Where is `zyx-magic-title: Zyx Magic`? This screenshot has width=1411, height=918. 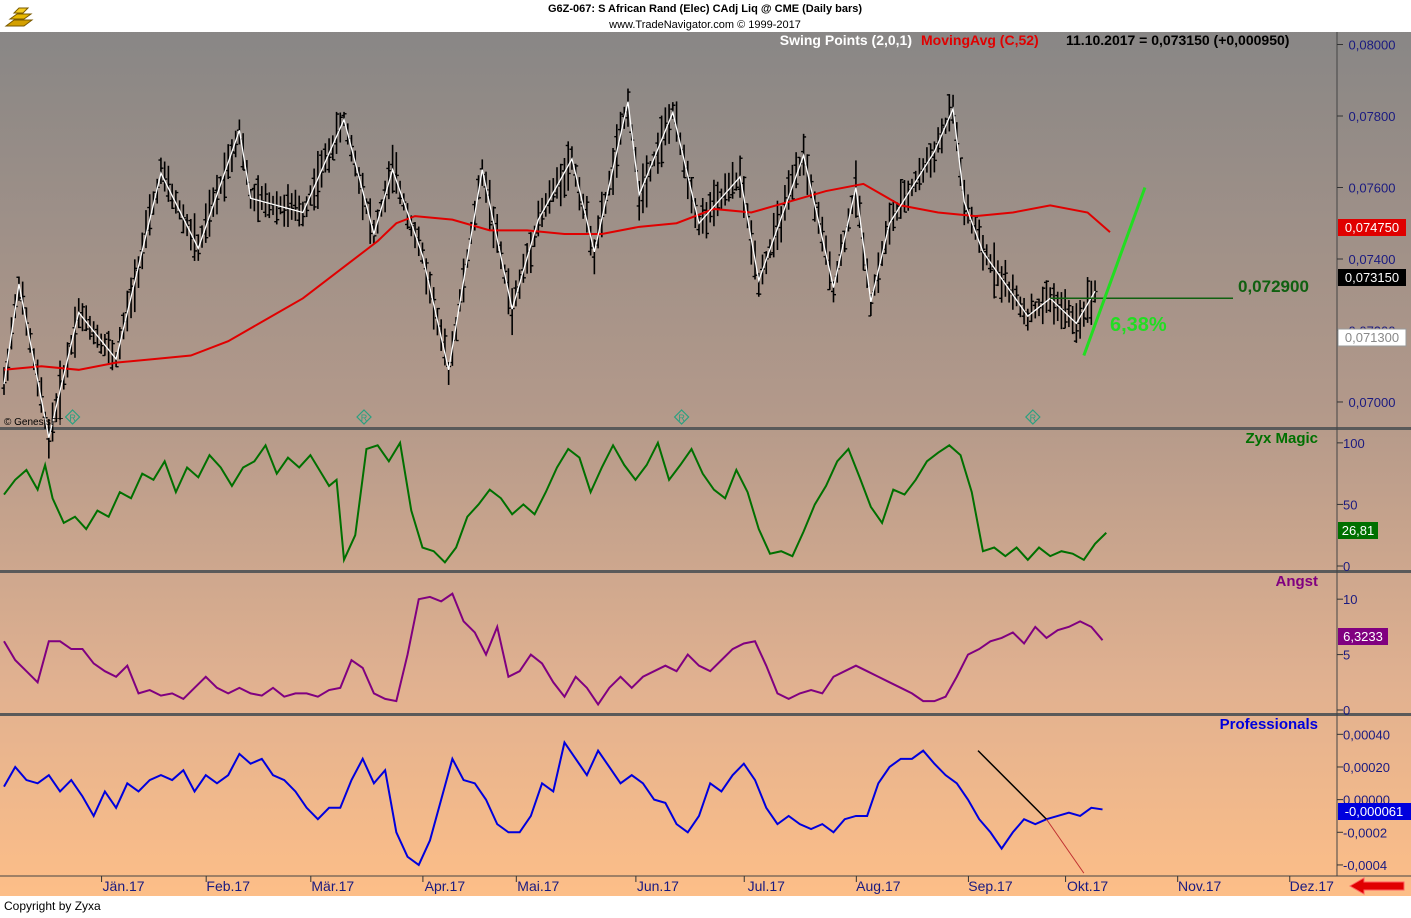
zyx-magic-title: Zyx Magic is located at coordinates (1281, 438).